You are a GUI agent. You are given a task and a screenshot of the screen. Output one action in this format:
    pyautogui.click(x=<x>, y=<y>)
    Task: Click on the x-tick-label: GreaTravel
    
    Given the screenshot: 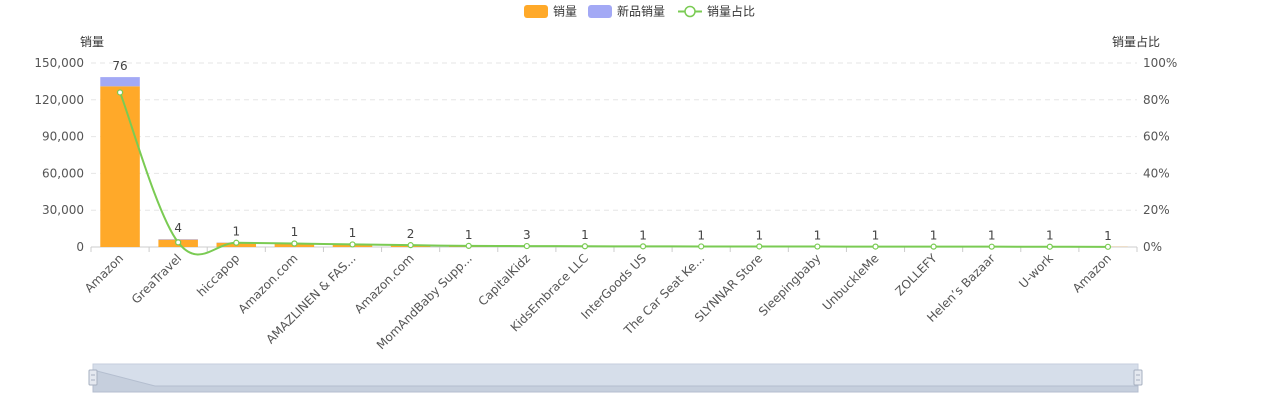 What is the action you would take?
    pyautogui.click(x=156, y=278)
    